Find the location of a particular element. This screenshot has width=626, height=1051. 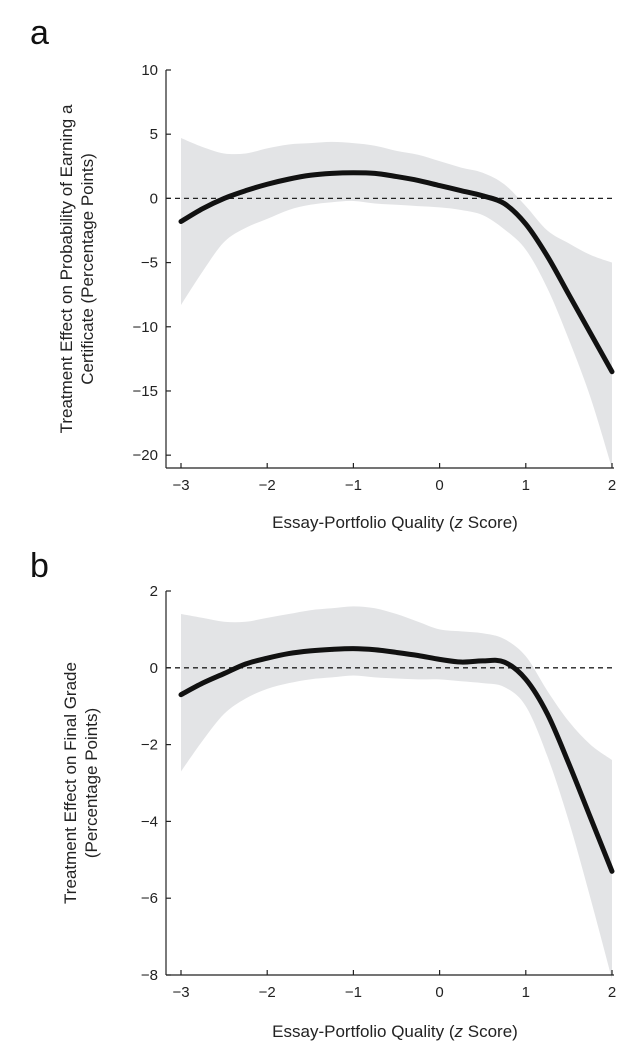

y-tick-label: 10 is located at coordinates (149, 70).